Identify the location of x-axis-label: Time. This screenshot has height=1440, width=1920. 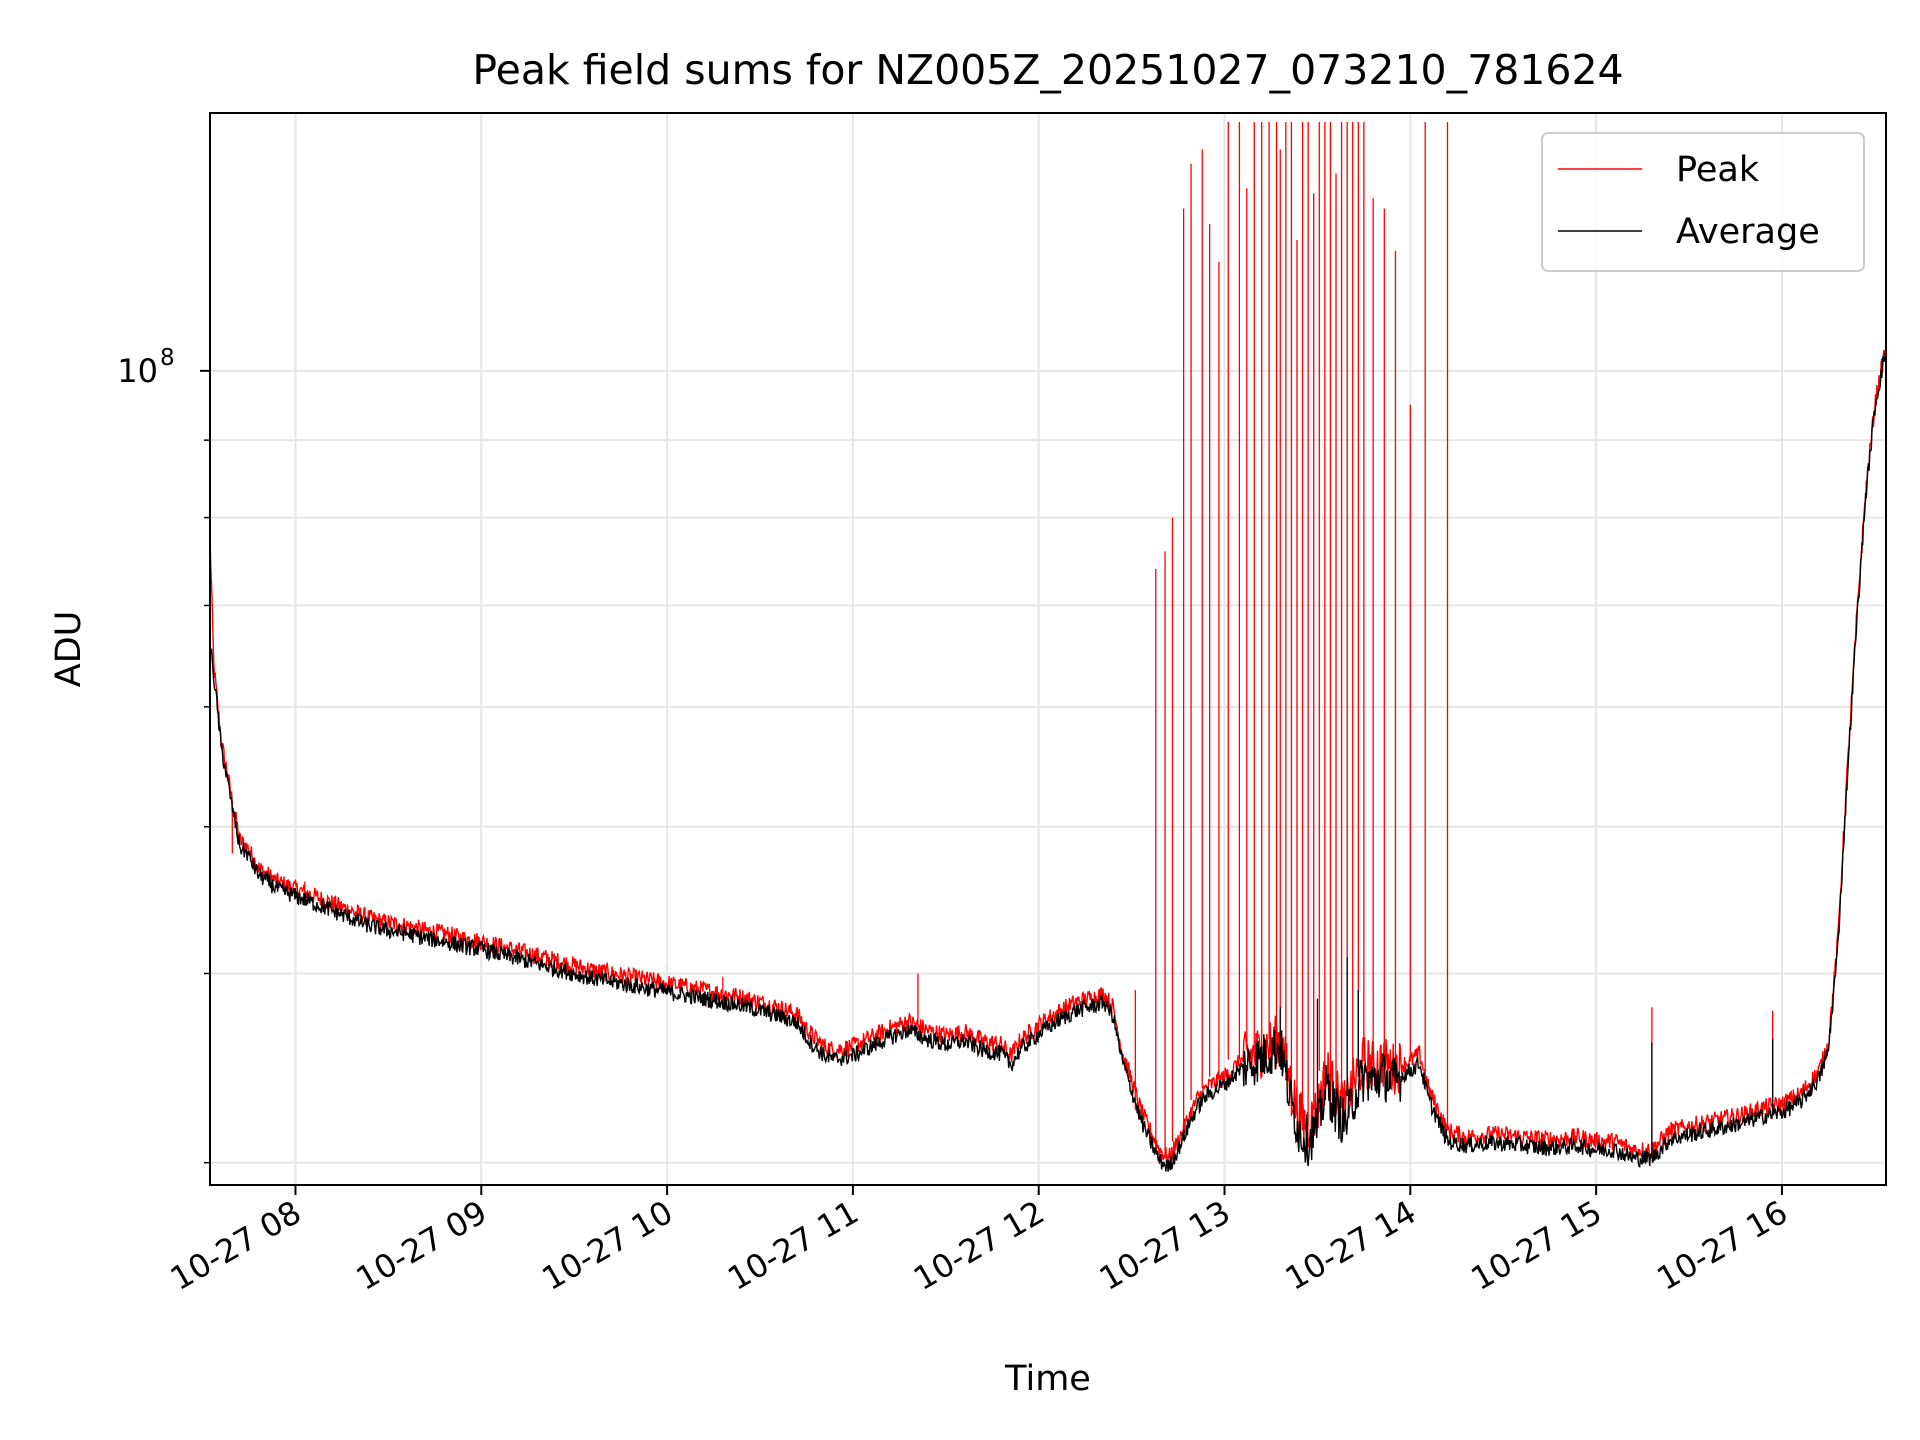
(1047, 1379).